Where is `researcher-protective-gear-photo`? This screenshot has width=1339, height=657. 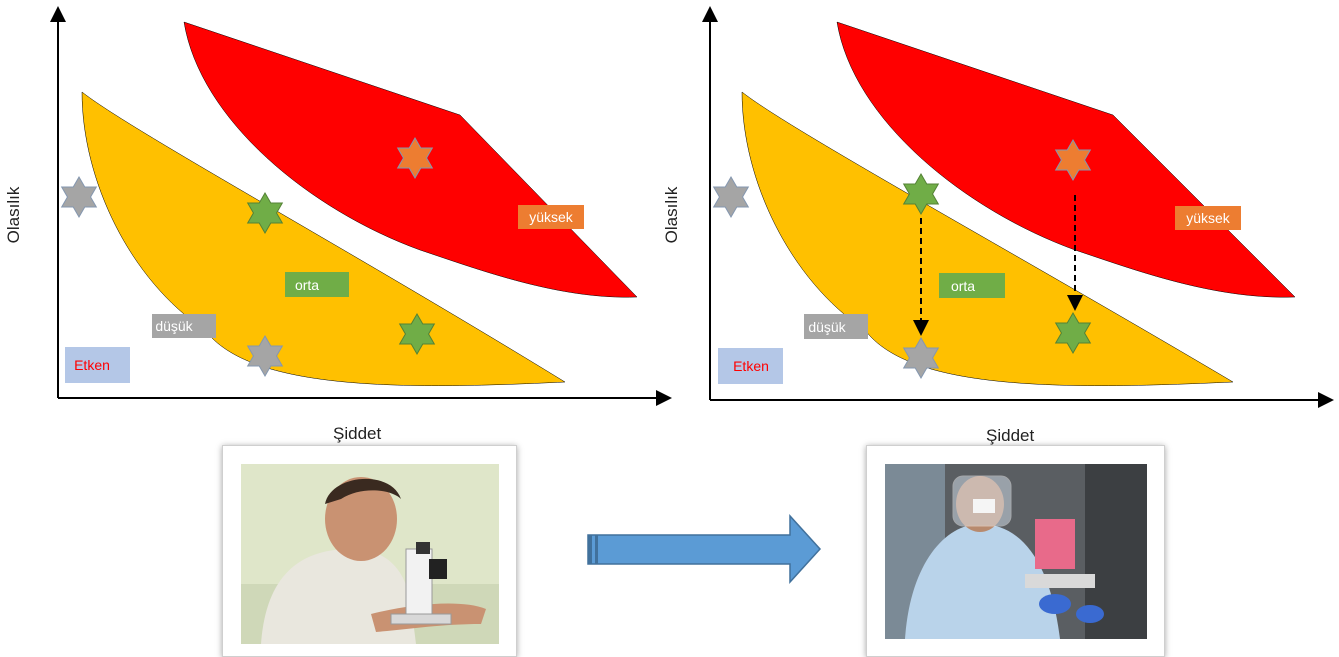
researcher-protective-gear-photo is located at coordinates (1015, 551).